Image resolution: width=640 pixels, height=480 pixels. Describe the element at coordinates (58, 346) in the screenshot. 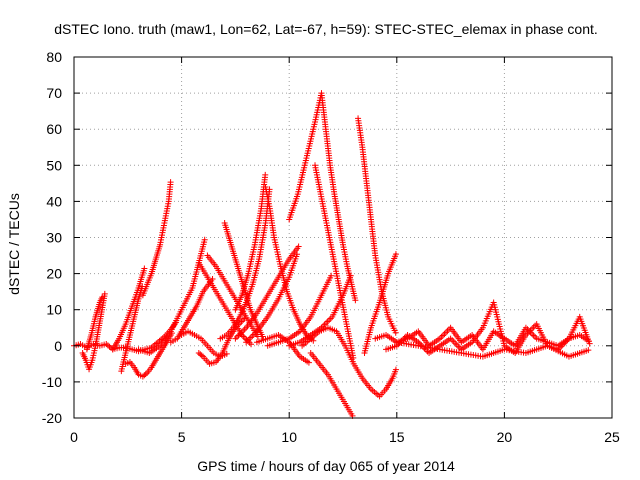

I see `y-tick-label: 0` at that location.